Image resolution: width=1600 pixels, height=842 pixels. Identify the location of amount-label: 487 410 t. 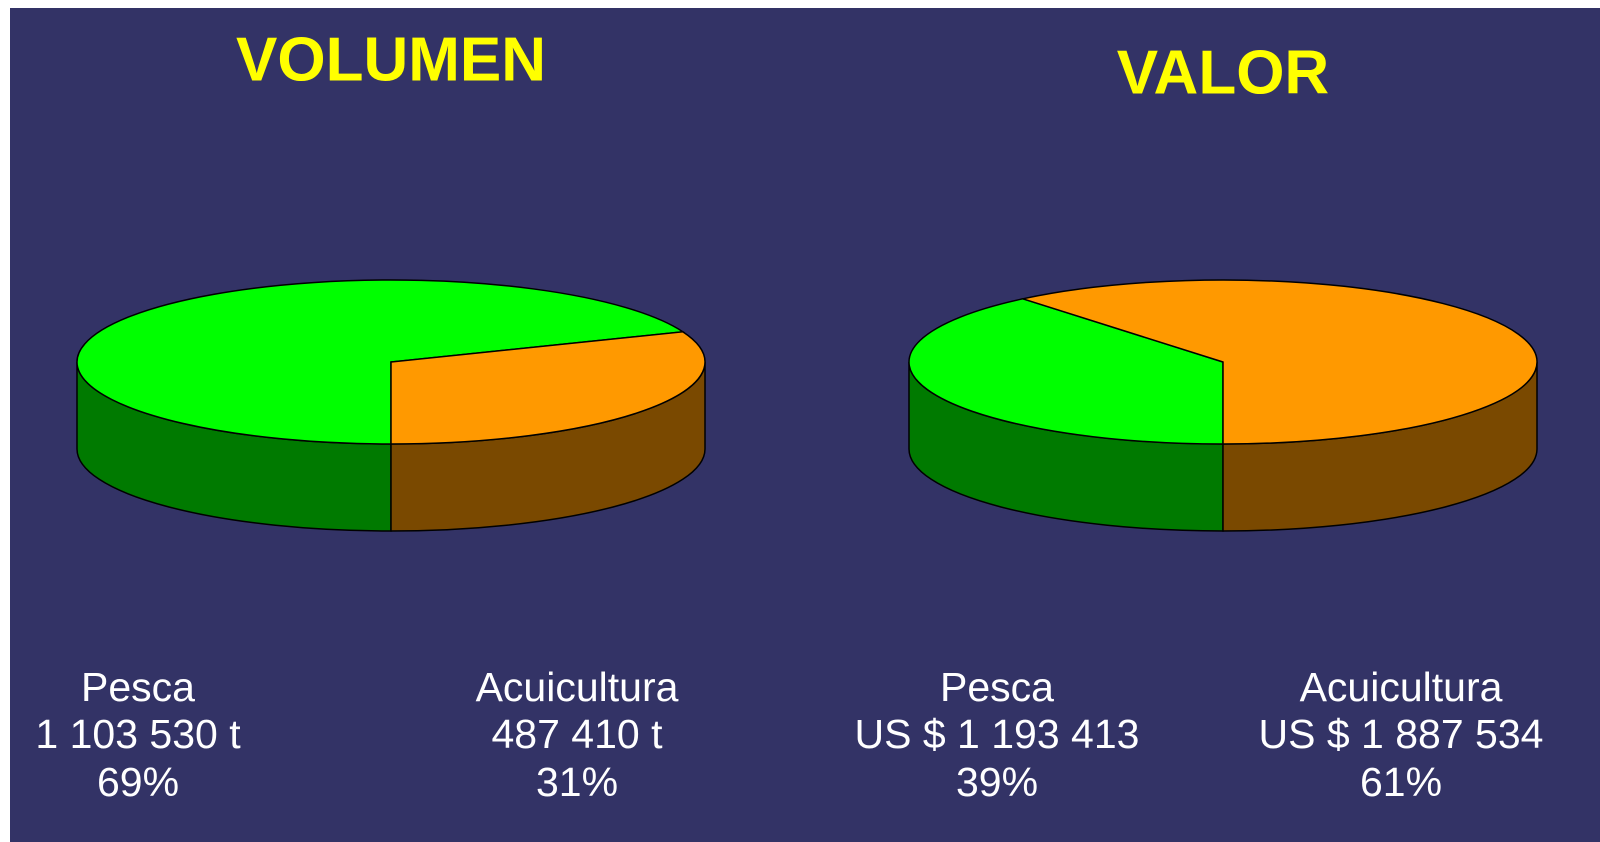
(578, 734).